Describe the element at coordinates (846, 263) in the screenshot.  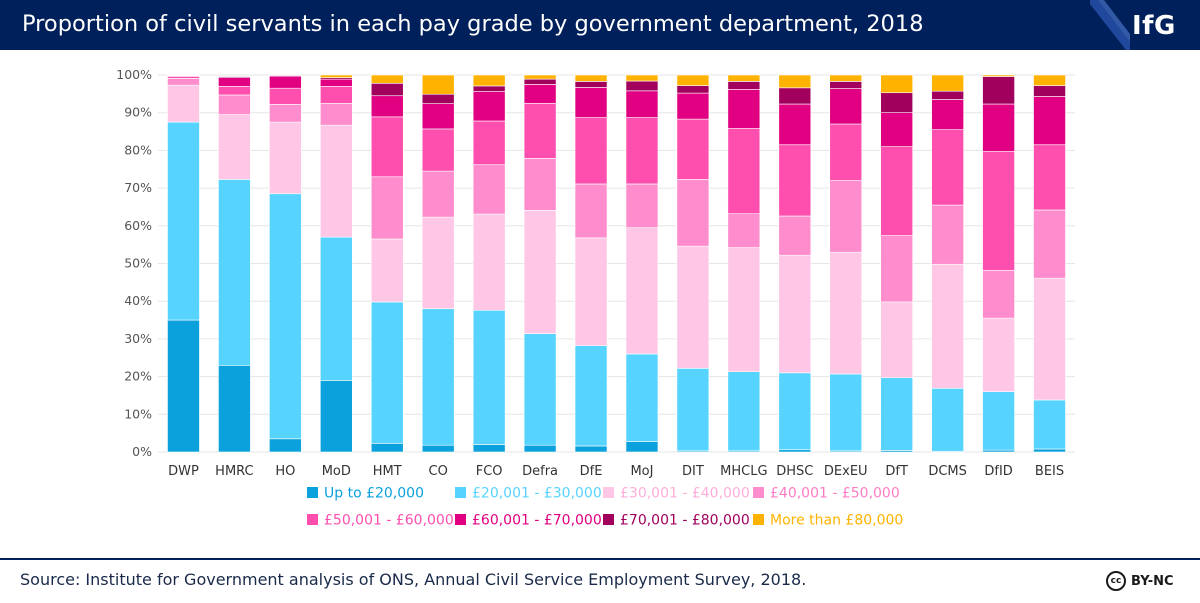
I see `bar-stack-dexeu` at that location.